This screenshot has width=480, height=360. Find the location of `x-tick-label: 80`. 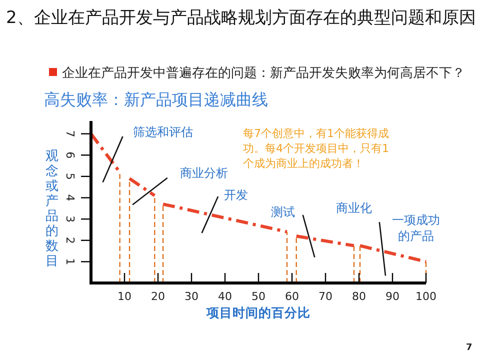

x-tick-label: 80 is located at coordinates (359, 296).